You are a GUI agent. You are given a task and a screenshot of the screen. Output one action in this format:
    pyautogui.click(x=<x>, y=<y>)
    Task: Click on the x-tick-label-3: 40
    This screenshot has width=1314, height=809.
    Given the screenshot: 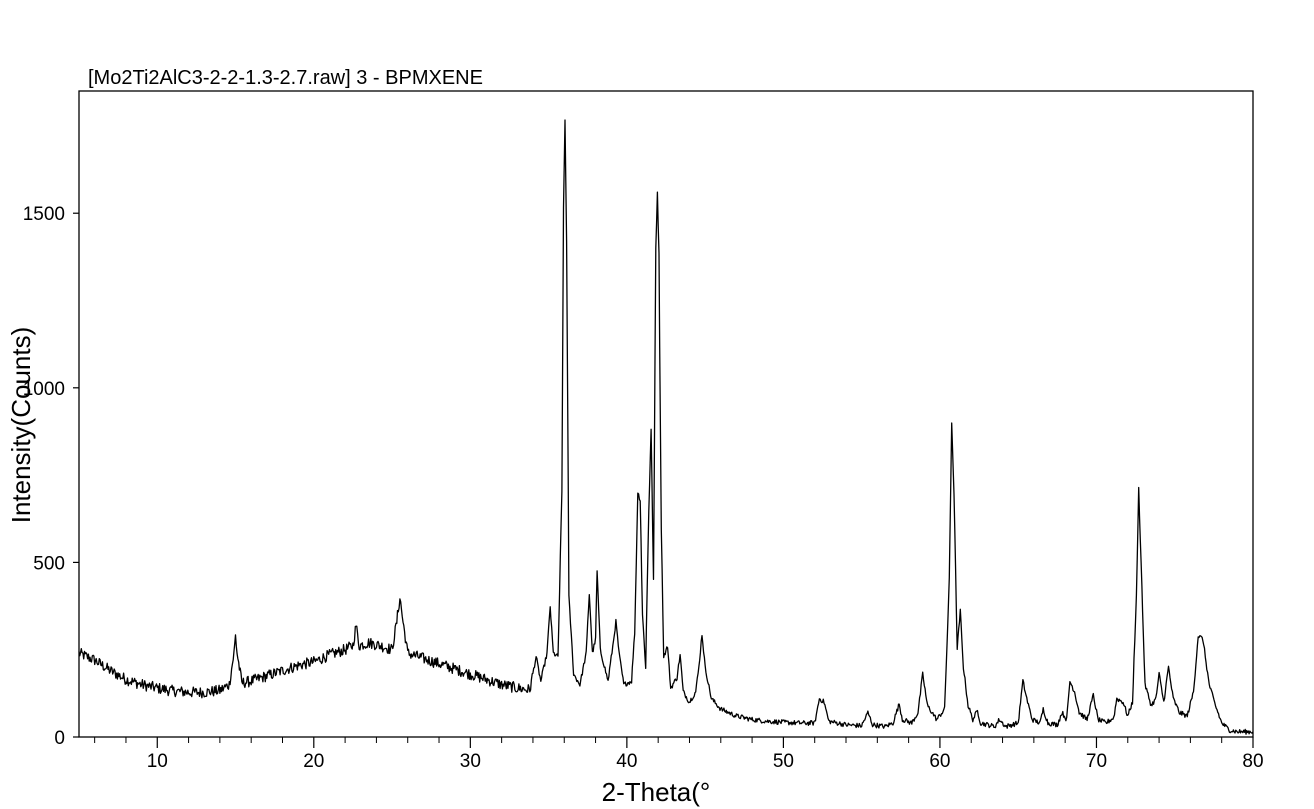 What is the action you would take?
    pyautogui.click(x=626, y=761)
    